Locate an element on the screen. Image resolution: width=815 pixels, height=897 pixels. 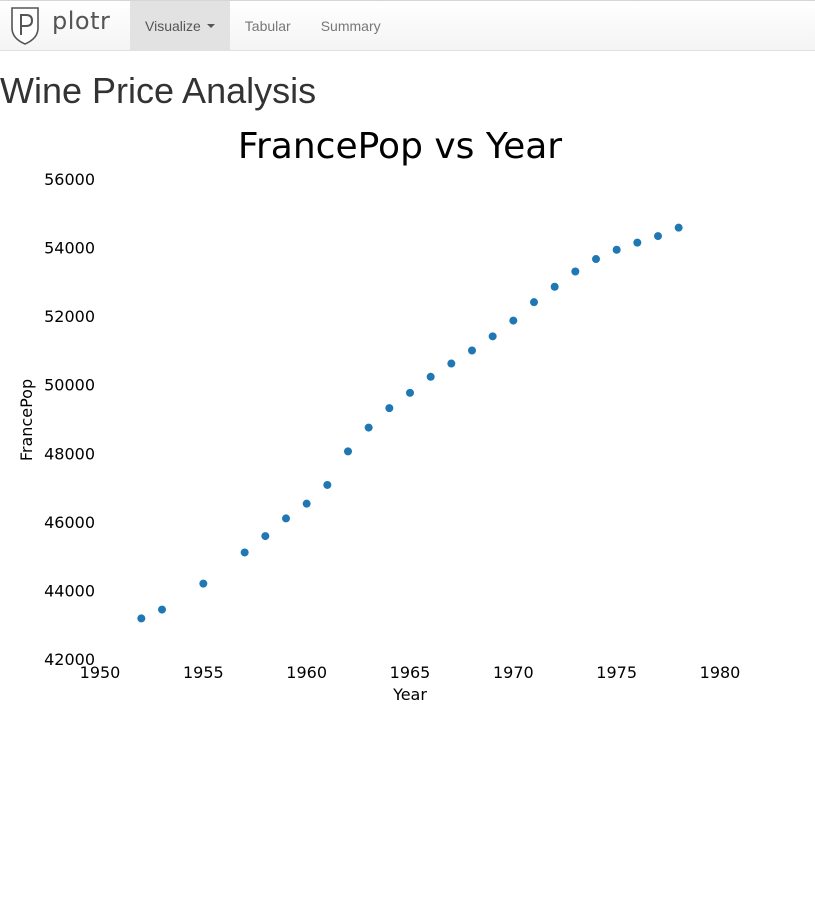
y-tick-label: 52000 is located at coordinates (69, 316).